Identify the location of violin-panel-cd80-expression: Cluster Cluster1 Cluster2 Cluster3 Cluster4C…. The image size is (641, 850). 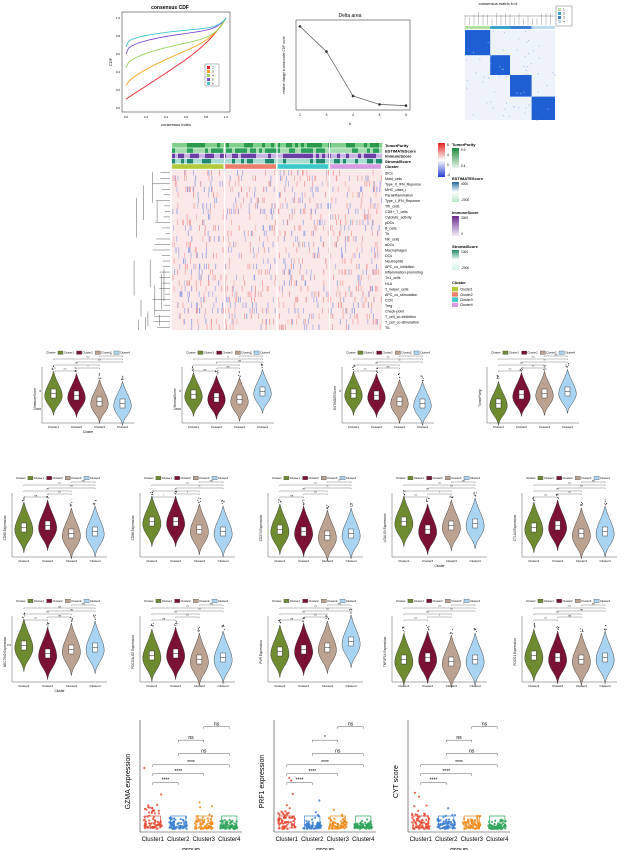
(55, 519).